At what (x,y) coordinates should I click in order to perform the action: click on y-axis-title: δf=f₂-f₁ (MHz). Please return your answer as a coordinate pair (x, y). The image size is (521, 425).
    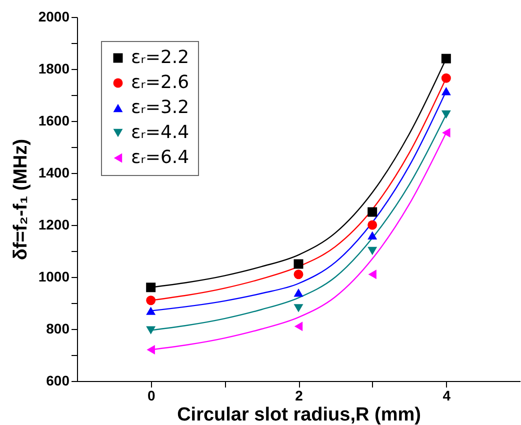
    Looking at the image, I should click on (21, 199).